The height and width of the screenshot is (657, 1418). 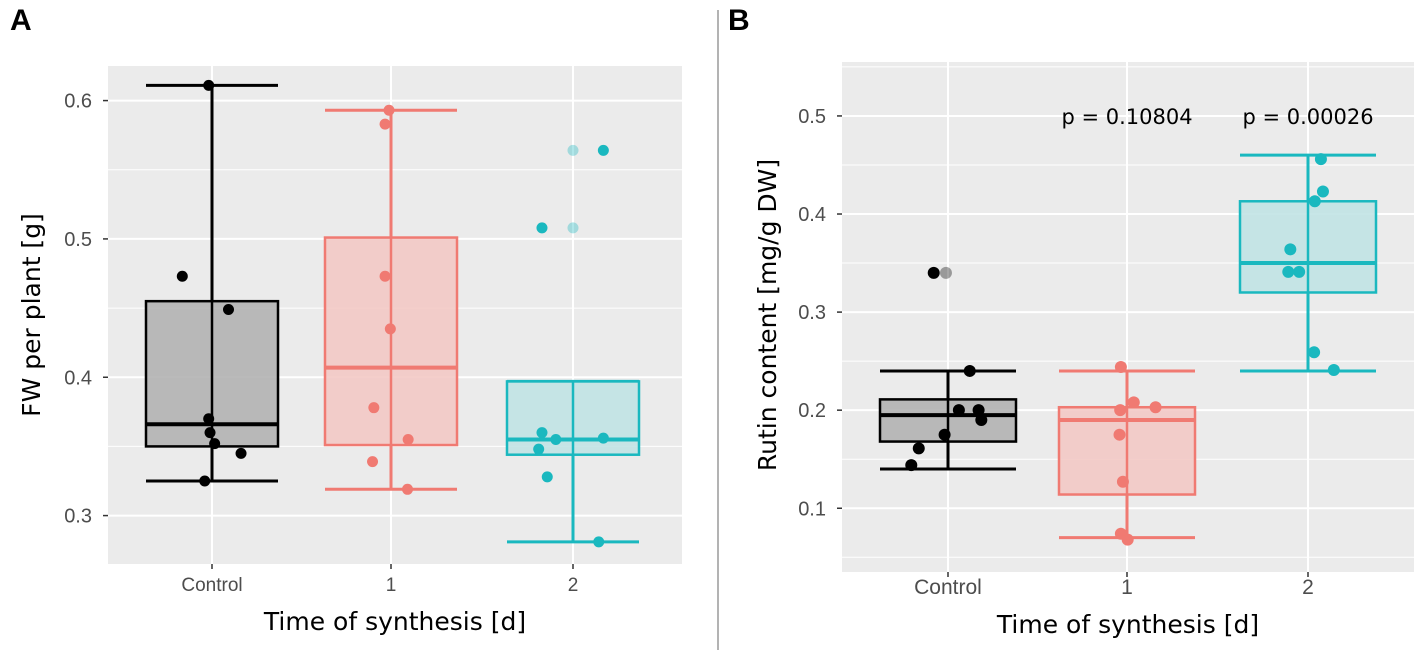 What do you see at coordinates (1307, 117) in the screenshot?
I see `p-value-label: p = 0.00026` at bounding box center [1307, 117].